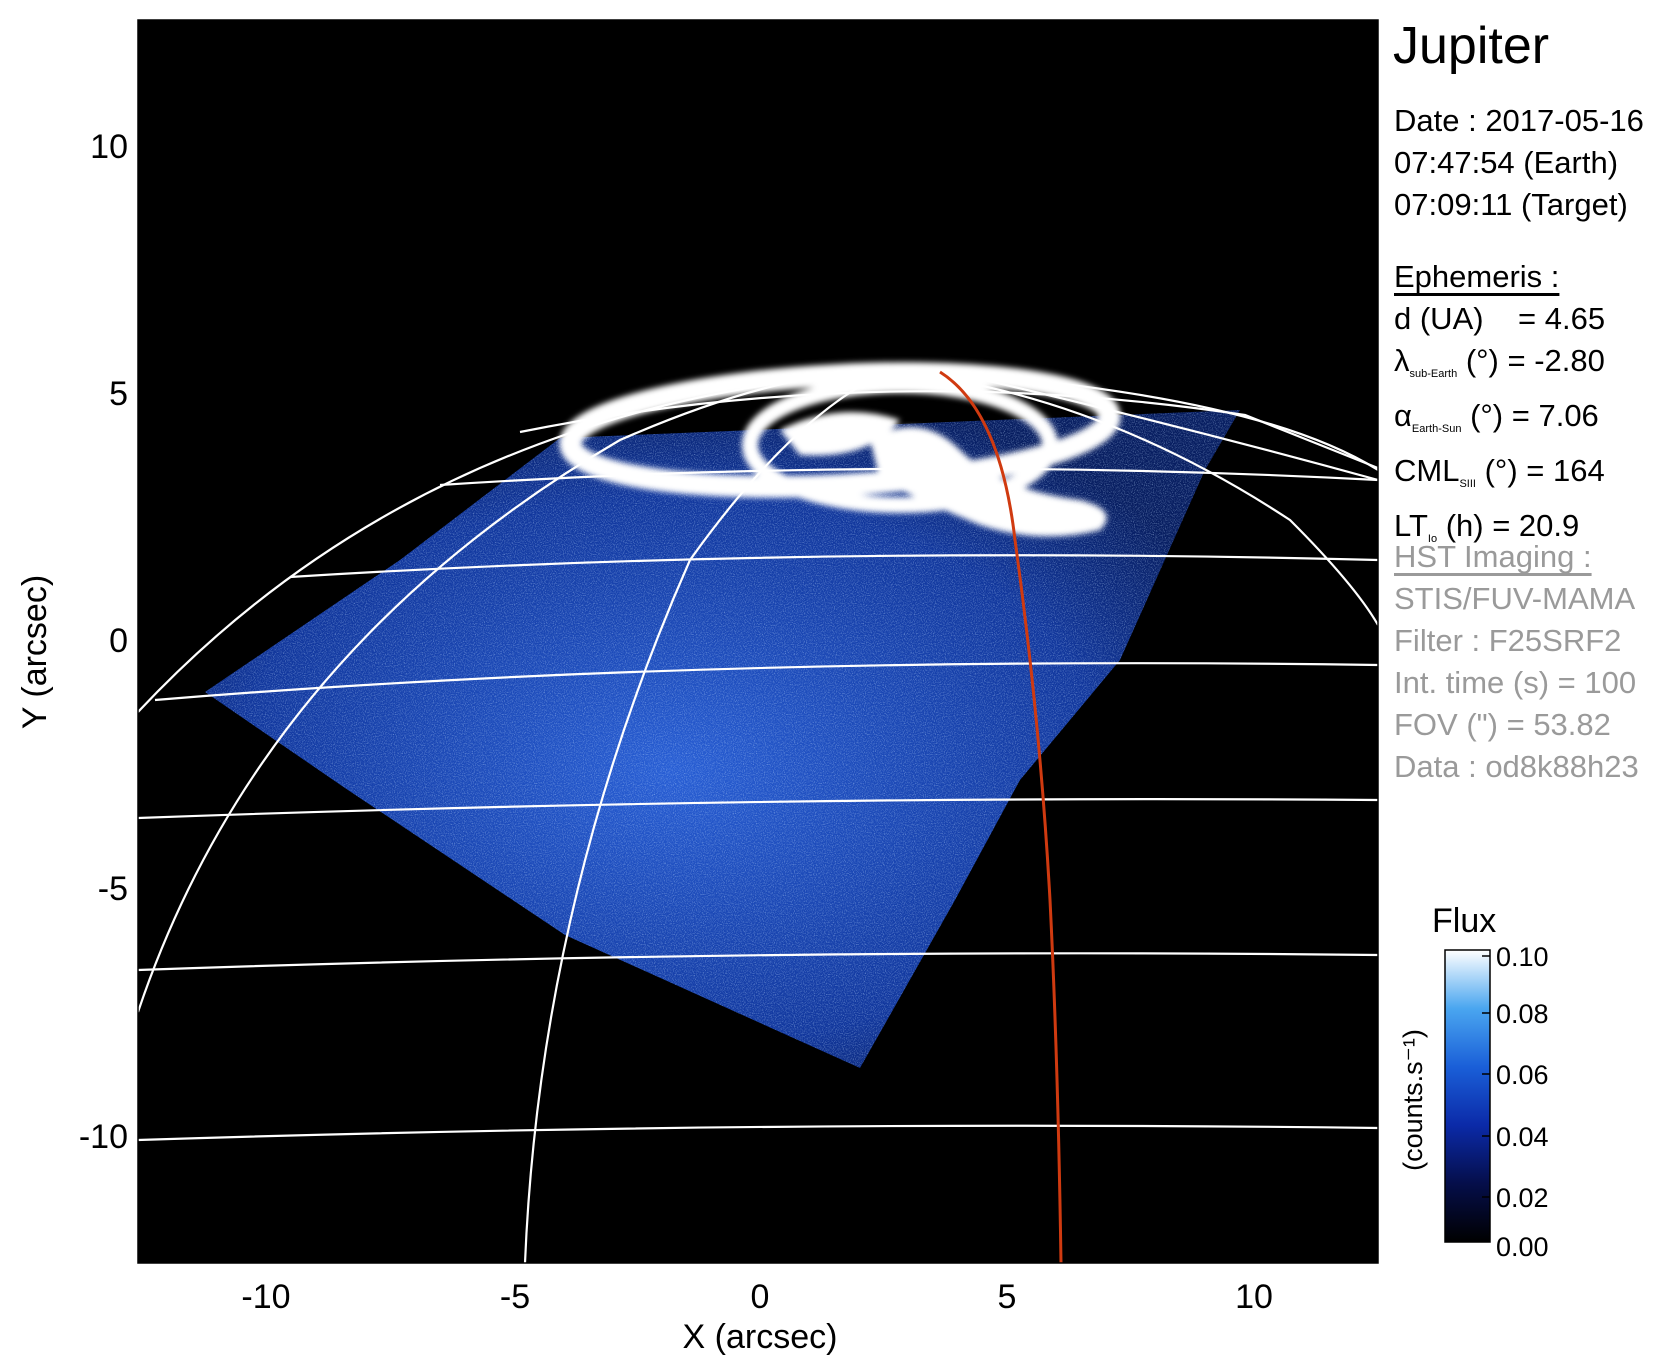  What do you see at coordinates (109, 147) in the screenshot?
I see `y-tick-label: 10` at bounding box center [109, 147].